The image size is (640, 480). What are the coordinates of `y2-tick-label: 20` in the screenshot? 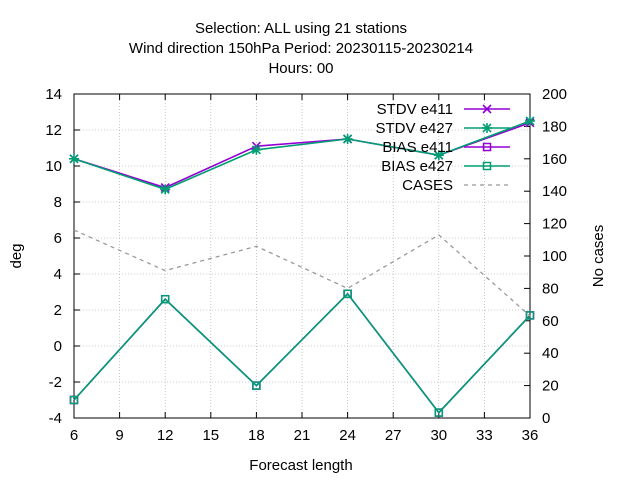 It's located at (550, 386).